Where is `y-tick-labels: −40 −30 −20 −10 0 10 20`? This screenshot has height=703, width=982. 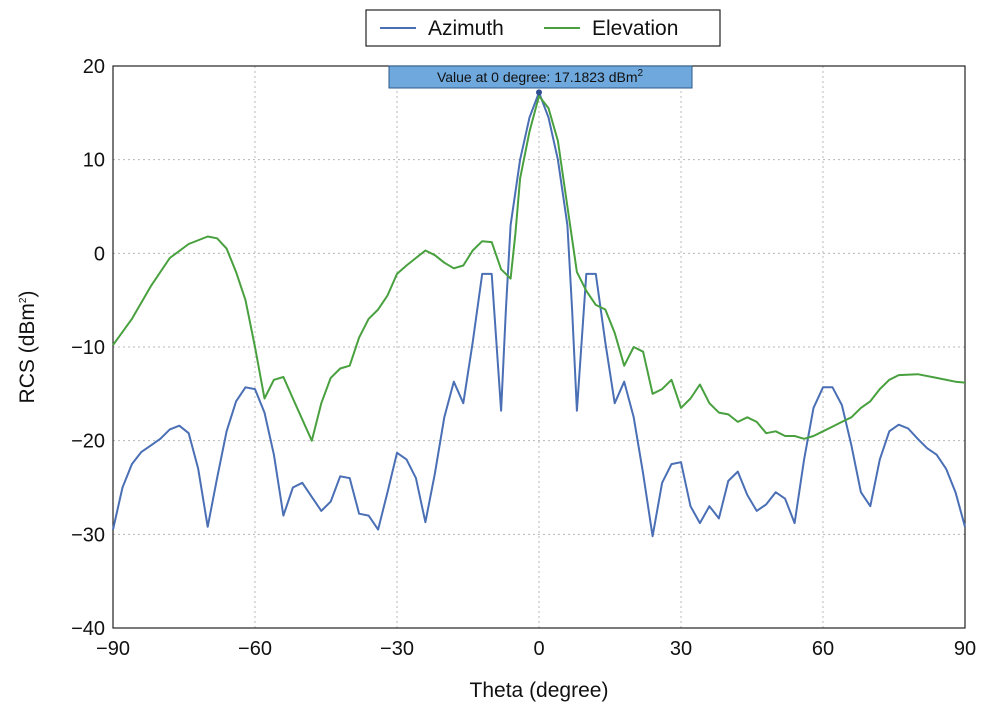 y-tick-labels: −40 −30 −20 −10 0 10 20 is located at coordinates (88, 348).